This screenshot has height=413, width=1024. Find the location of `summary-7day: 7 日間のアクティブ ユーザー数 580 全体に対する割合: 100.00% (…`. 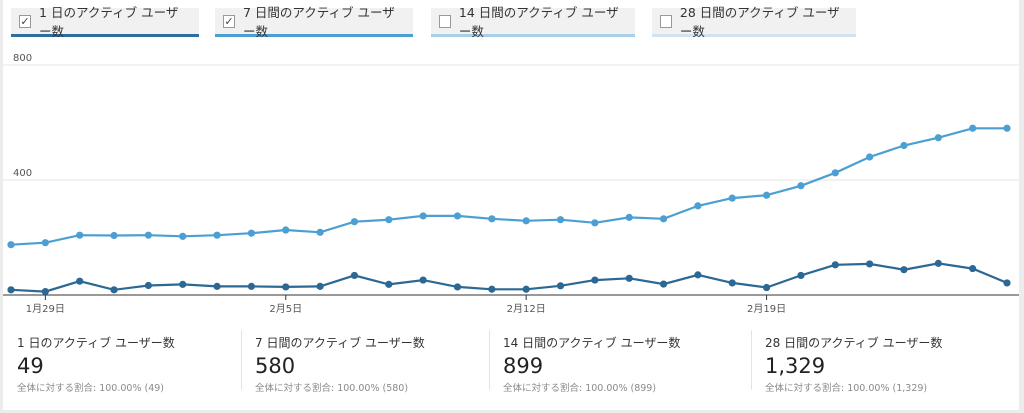

summary-7day: 7 日間のアクティブ ユーザー数 580 全体に対する割合: 100.00% (… is located at coordinates (361, 362).